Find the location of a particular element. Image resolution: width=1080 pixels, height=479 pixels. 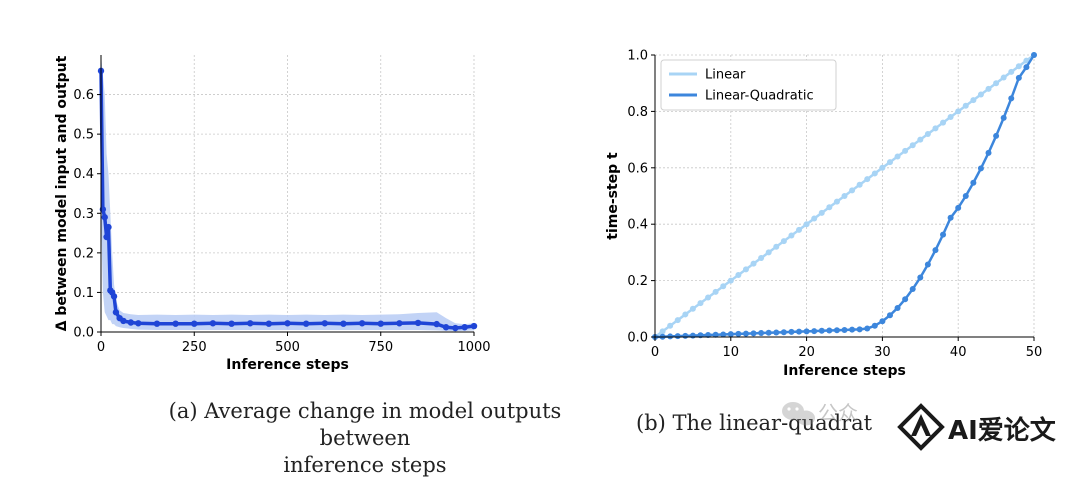

x-tick-label-2: 500 is located at coordinates (287, 347).